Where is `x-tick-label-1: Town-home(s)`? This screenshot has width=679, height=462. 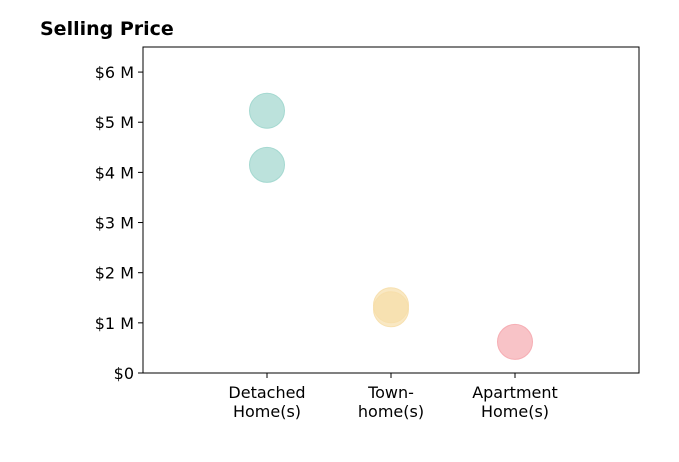 x-tick-label-1: Town-home(s) is located at coordinates (391, 402).